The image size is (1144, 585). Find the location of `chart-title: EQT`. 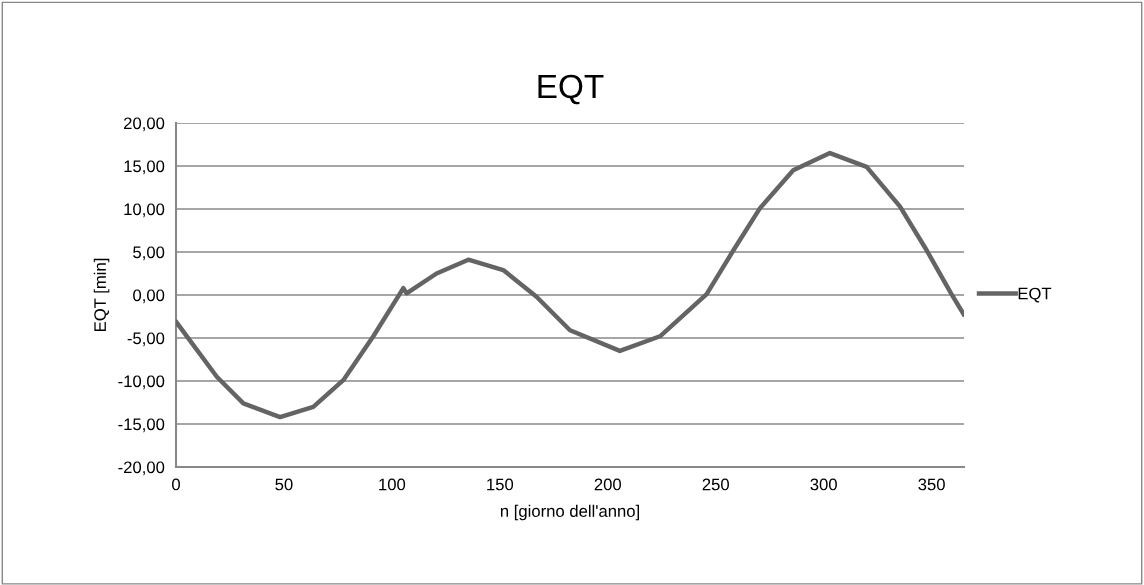

chart-title: EQT is located at coordinates (571, 89).